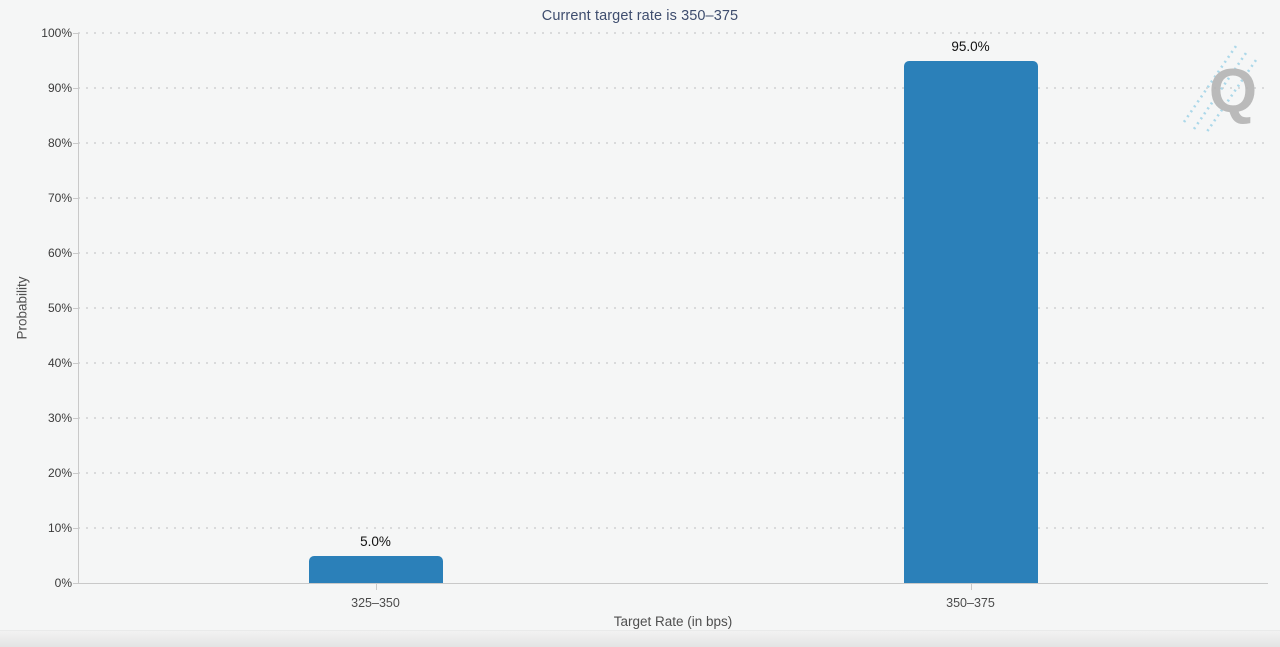 The width and height of the screenshot is (1280, 647). What do you see at coordinates (673, 363) in the screenshot?
I see `gridline-40pct` at bounding box center [673, 363].